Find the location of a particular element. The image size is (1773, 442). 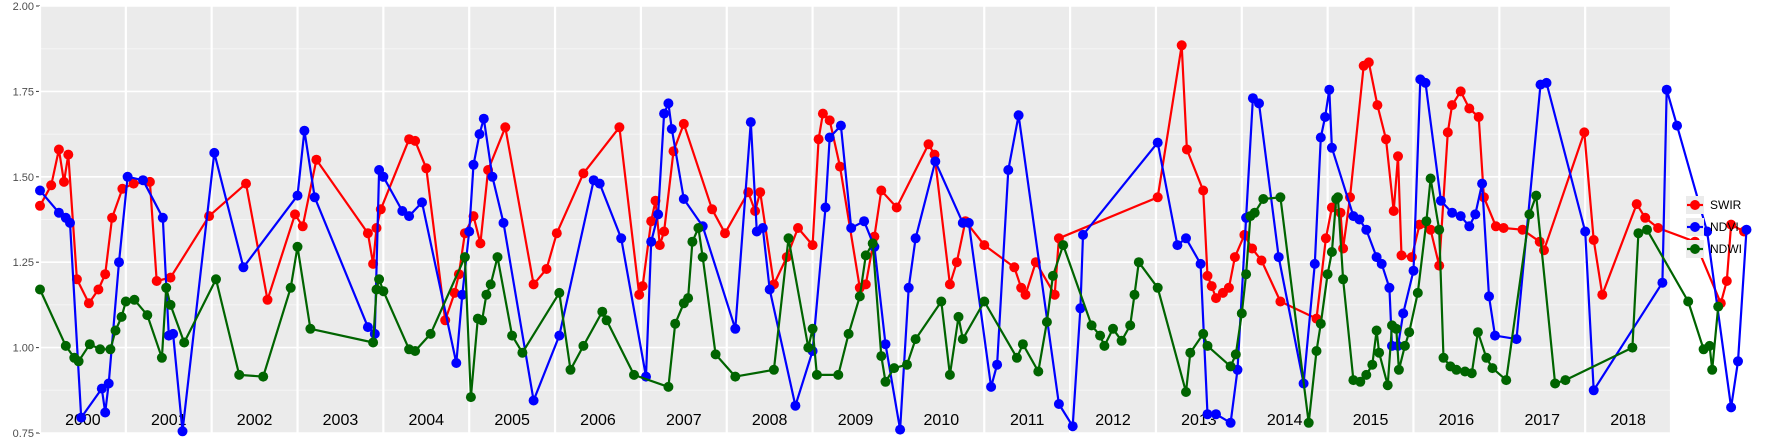

legend-label-ndvi: NDVI is located at coordinates (1724, 227).